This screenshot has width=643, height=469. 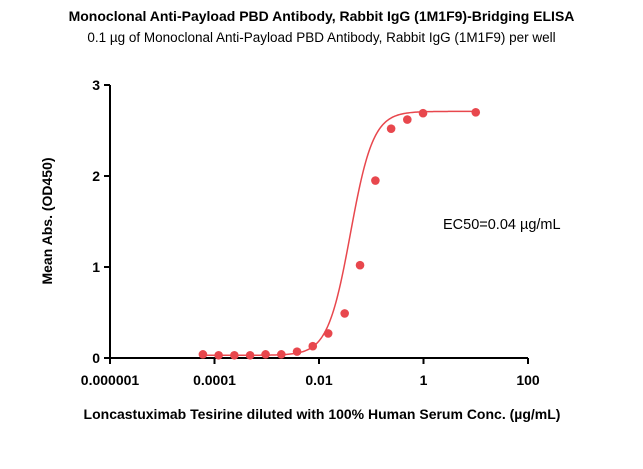 What do you see at coordinates (318, 380) in the screenshot?
I see `x-tick-label: 0.01` at bounding box center [318, 380].